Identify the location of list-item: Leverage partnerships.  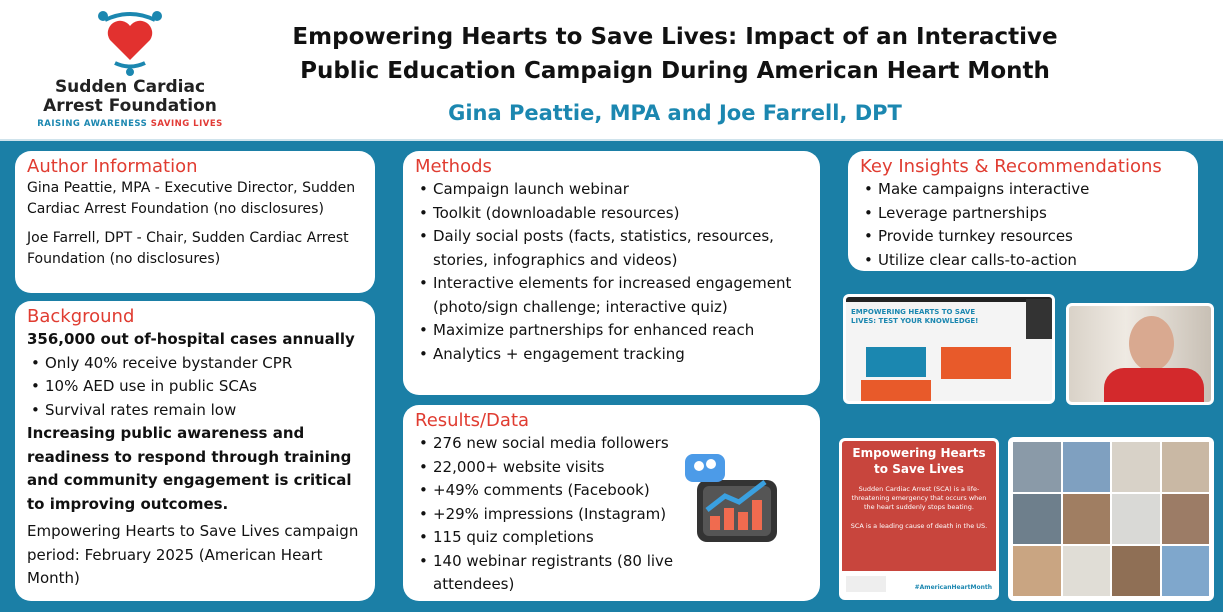
(1023, 214).